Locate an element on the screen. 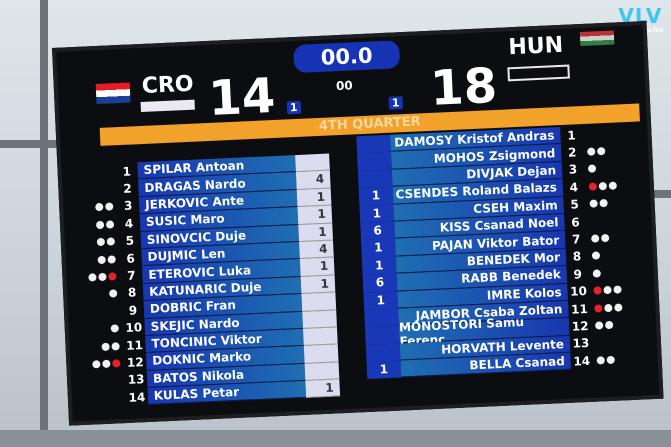 Image resolution: width=671 pixels, height=447 pixels. player-number: 13 is located at coordinates (136, 380).